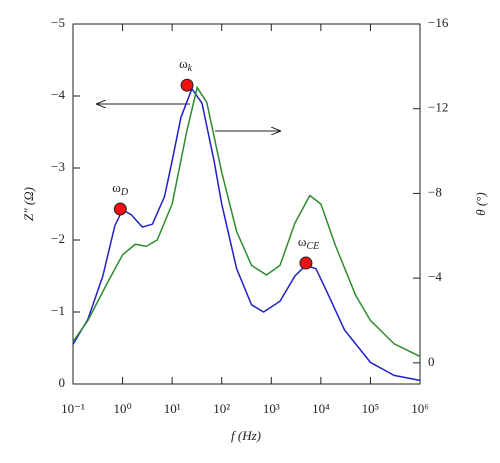 The width and height of the screenshot is (500, 463). Describe the element at coordinates (122, 408) in the screenshot. I see `x-tick-label: 10⁰` at that location.